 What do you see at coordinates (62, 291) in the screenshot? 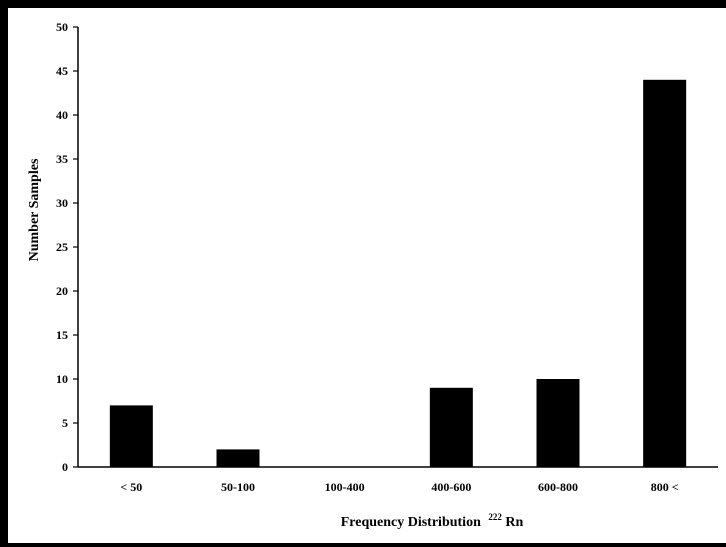
I see `y-tick-label: 20` at bounding box center [62, 291].